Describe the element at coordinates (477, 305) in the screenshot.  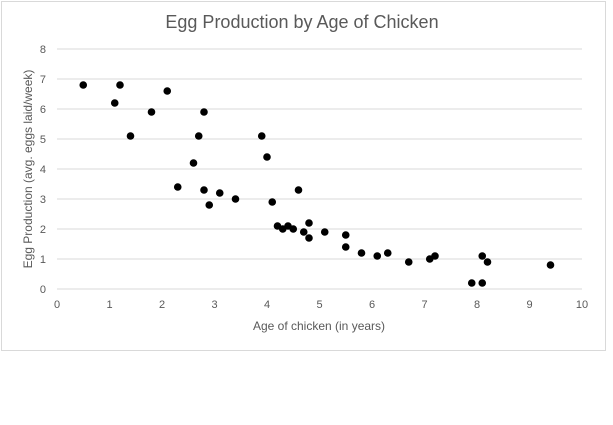
I see `x-tick-label: 8` at that location.